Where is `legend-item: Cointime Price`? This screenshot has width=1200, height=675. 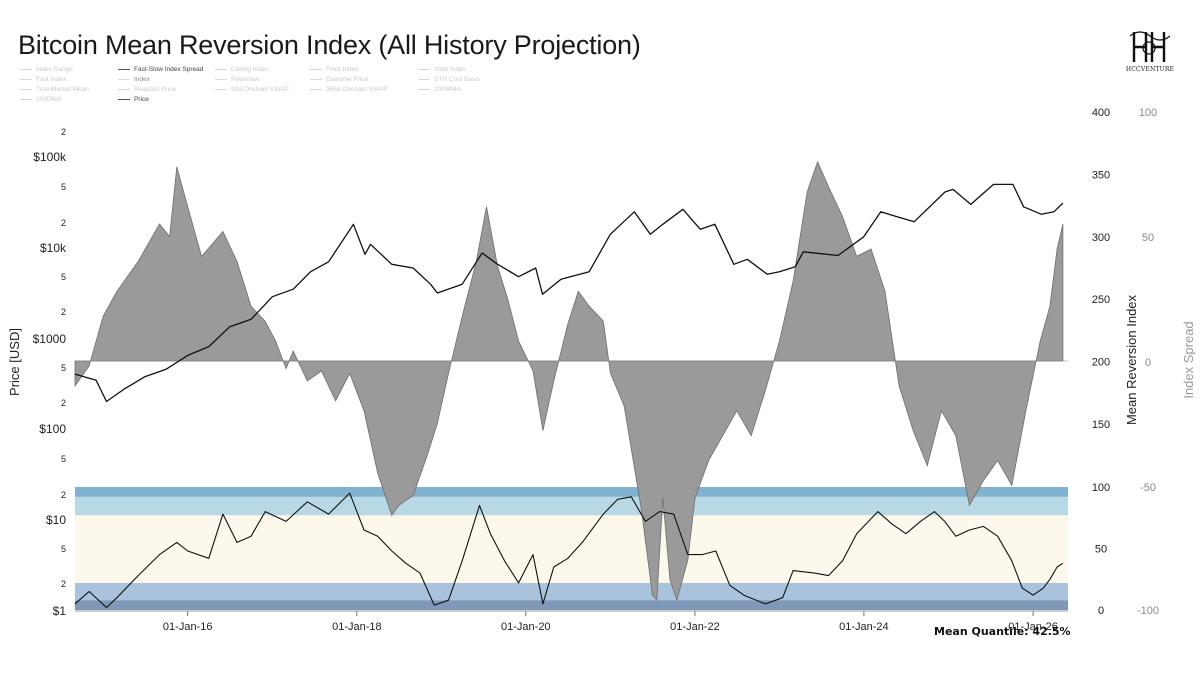
legend-item: Cointime Price is located at coordinates (339, 80).